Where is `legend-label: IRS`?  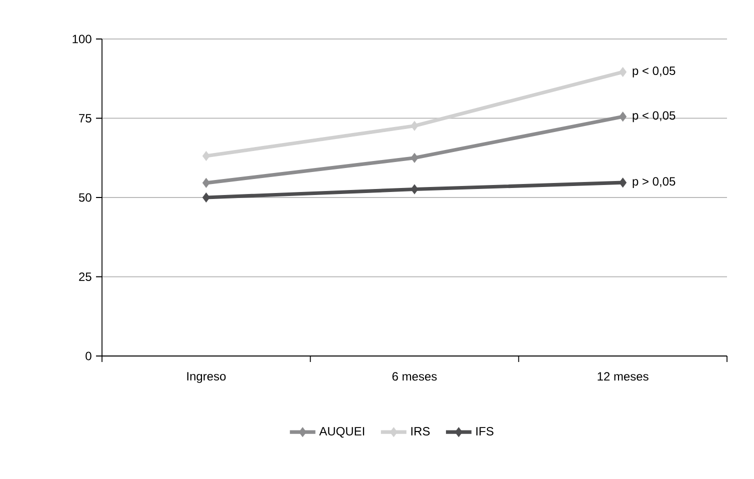
legend-label: IRS is located at coordinates (420, 431).